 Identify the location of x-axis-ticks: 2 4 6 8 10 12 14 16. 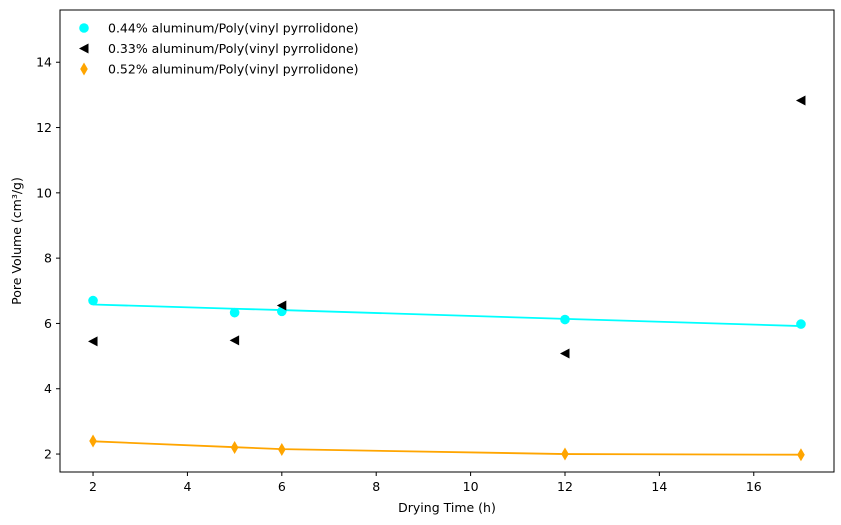
(425, 483).